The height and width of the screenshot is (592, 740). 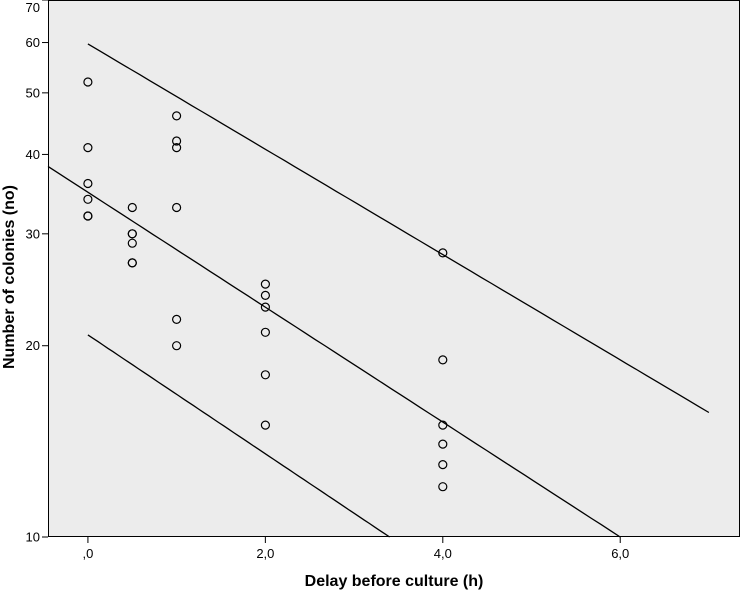 What do you see at coordinates (356, 549) in the screenshot?
I see `x-axis-ticks: ,0 2,0 4,0 6,0` at bounding box center [356, 549].